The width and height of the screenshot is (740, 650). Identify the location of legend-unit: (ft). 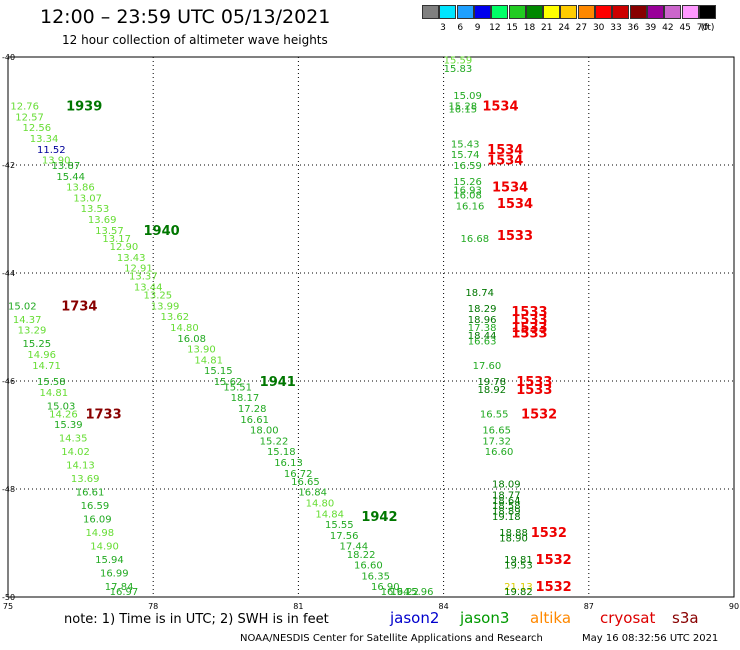
(707, 28).